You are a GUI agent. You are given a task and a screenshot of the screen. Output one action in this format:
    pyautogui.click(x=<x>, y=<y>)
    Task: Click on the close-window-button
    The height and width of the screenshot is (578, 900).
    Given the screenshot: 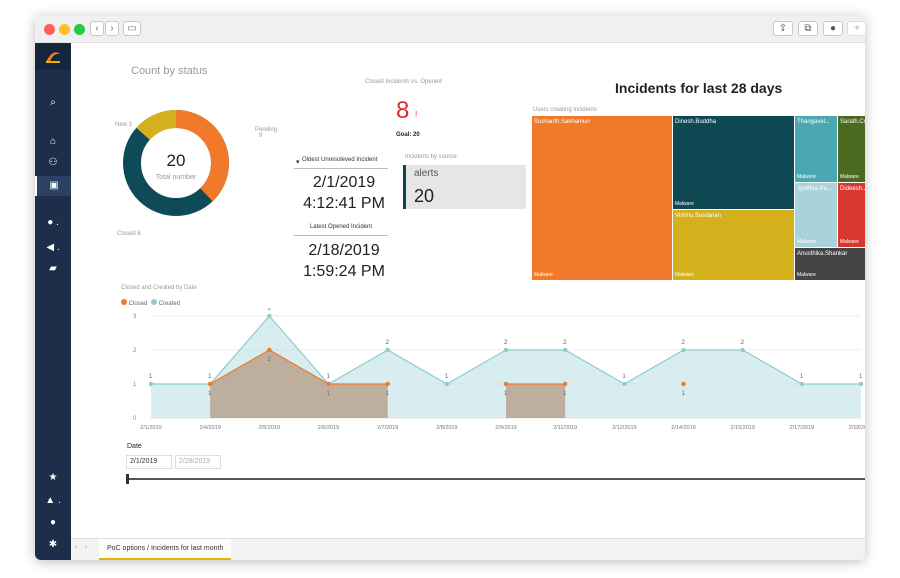 What is the action you would take?
    pyautogui.click(x=49, y=29)
    